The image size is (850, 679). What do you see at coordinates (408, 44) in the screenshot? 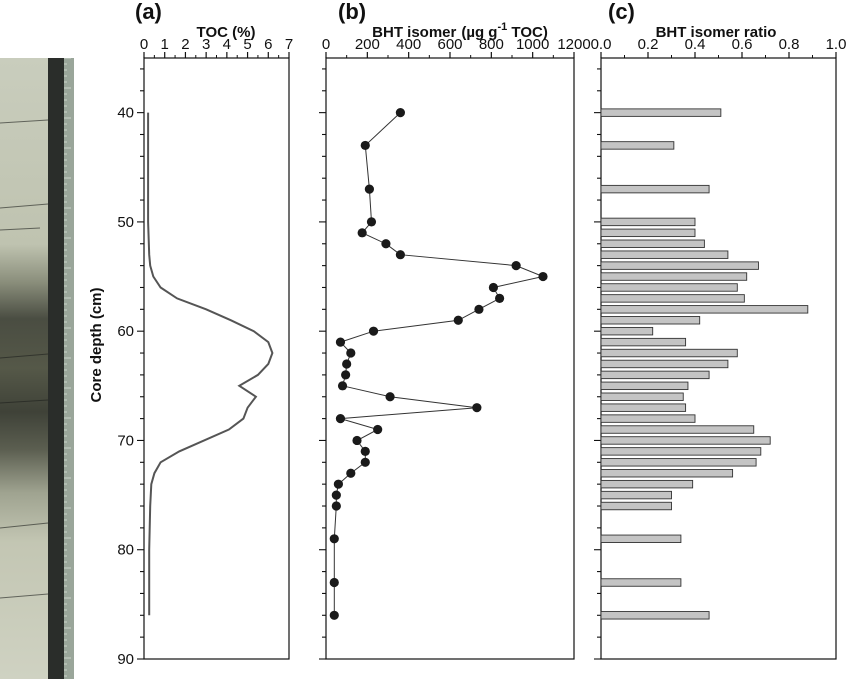
I see `x-tick-label: 400` at bounding box center [408, 44].